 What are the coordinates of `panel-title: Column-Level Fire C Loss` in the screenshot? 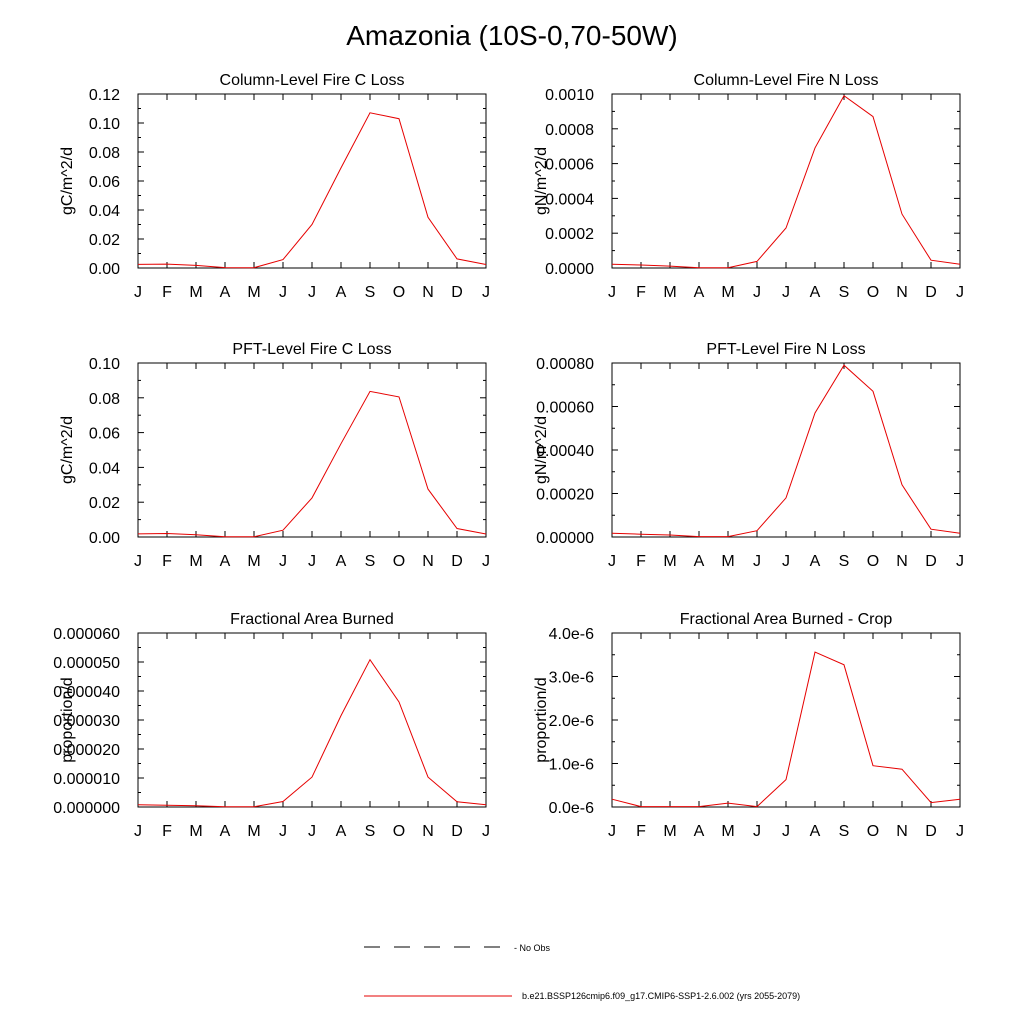 It's located at (312, 80).